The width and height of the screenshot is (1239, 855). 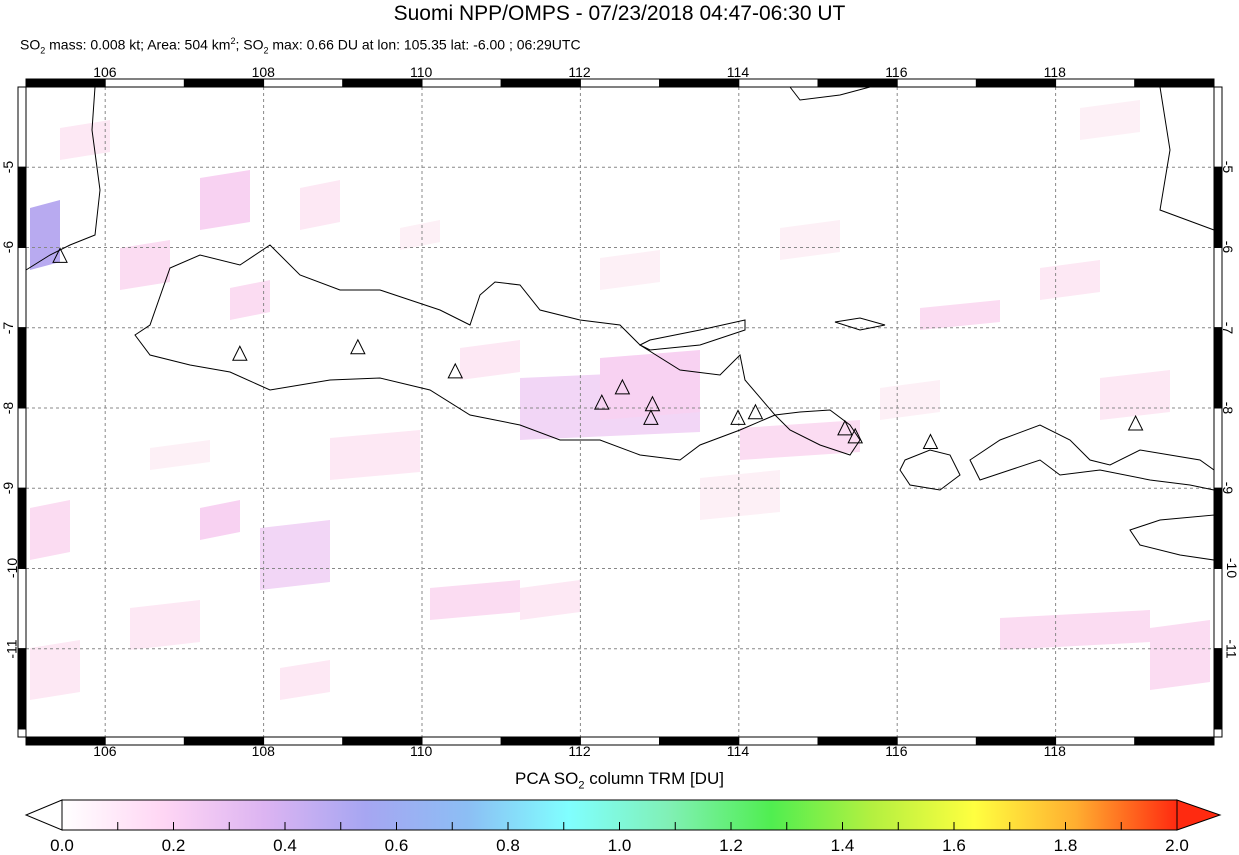 What do you see at coordinates (619, 845) in the screenshot?
I see `colorbar-tick-label: 1.0` at bounding box center [619, 845].